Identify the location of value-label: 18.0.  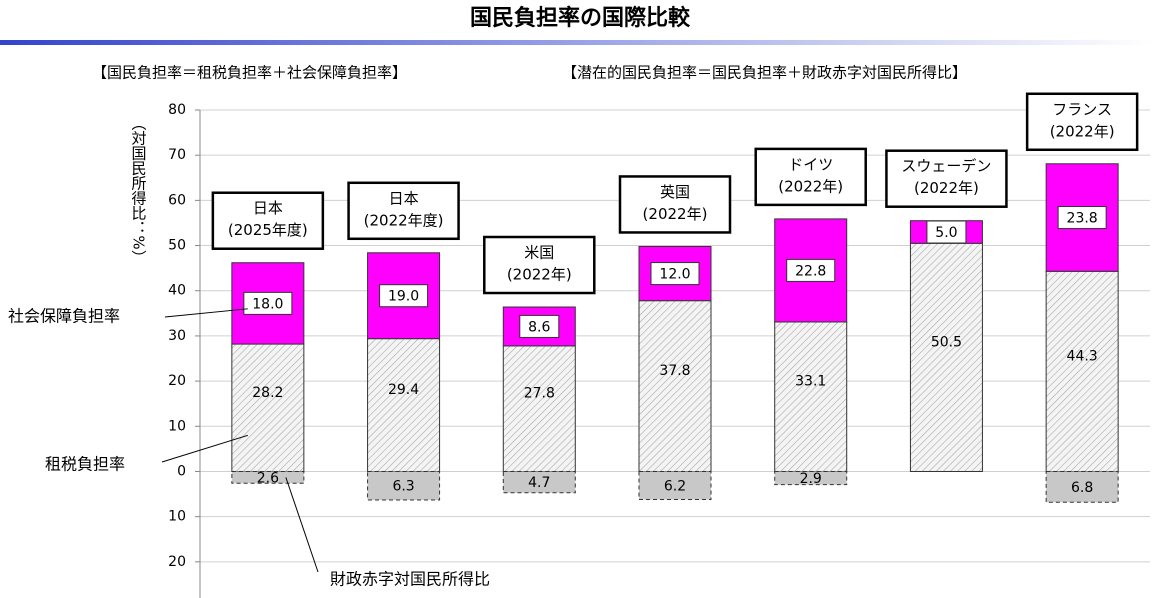
(267, 304).